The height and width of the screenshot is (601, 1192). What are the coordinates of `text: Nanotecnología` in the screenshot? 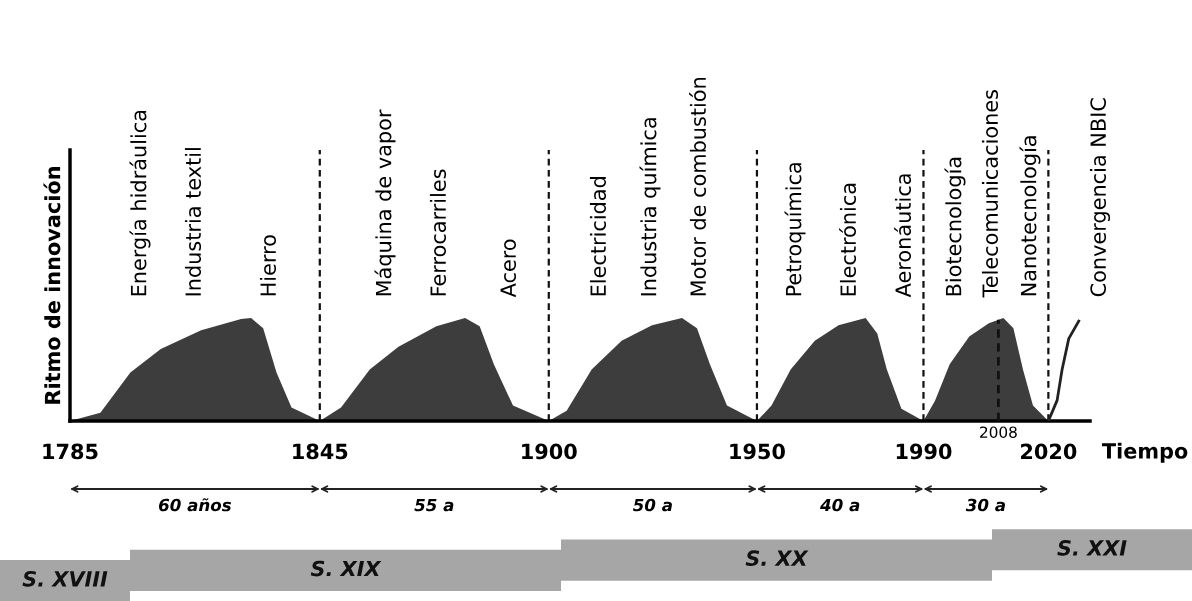 It's located at (1030, 216).